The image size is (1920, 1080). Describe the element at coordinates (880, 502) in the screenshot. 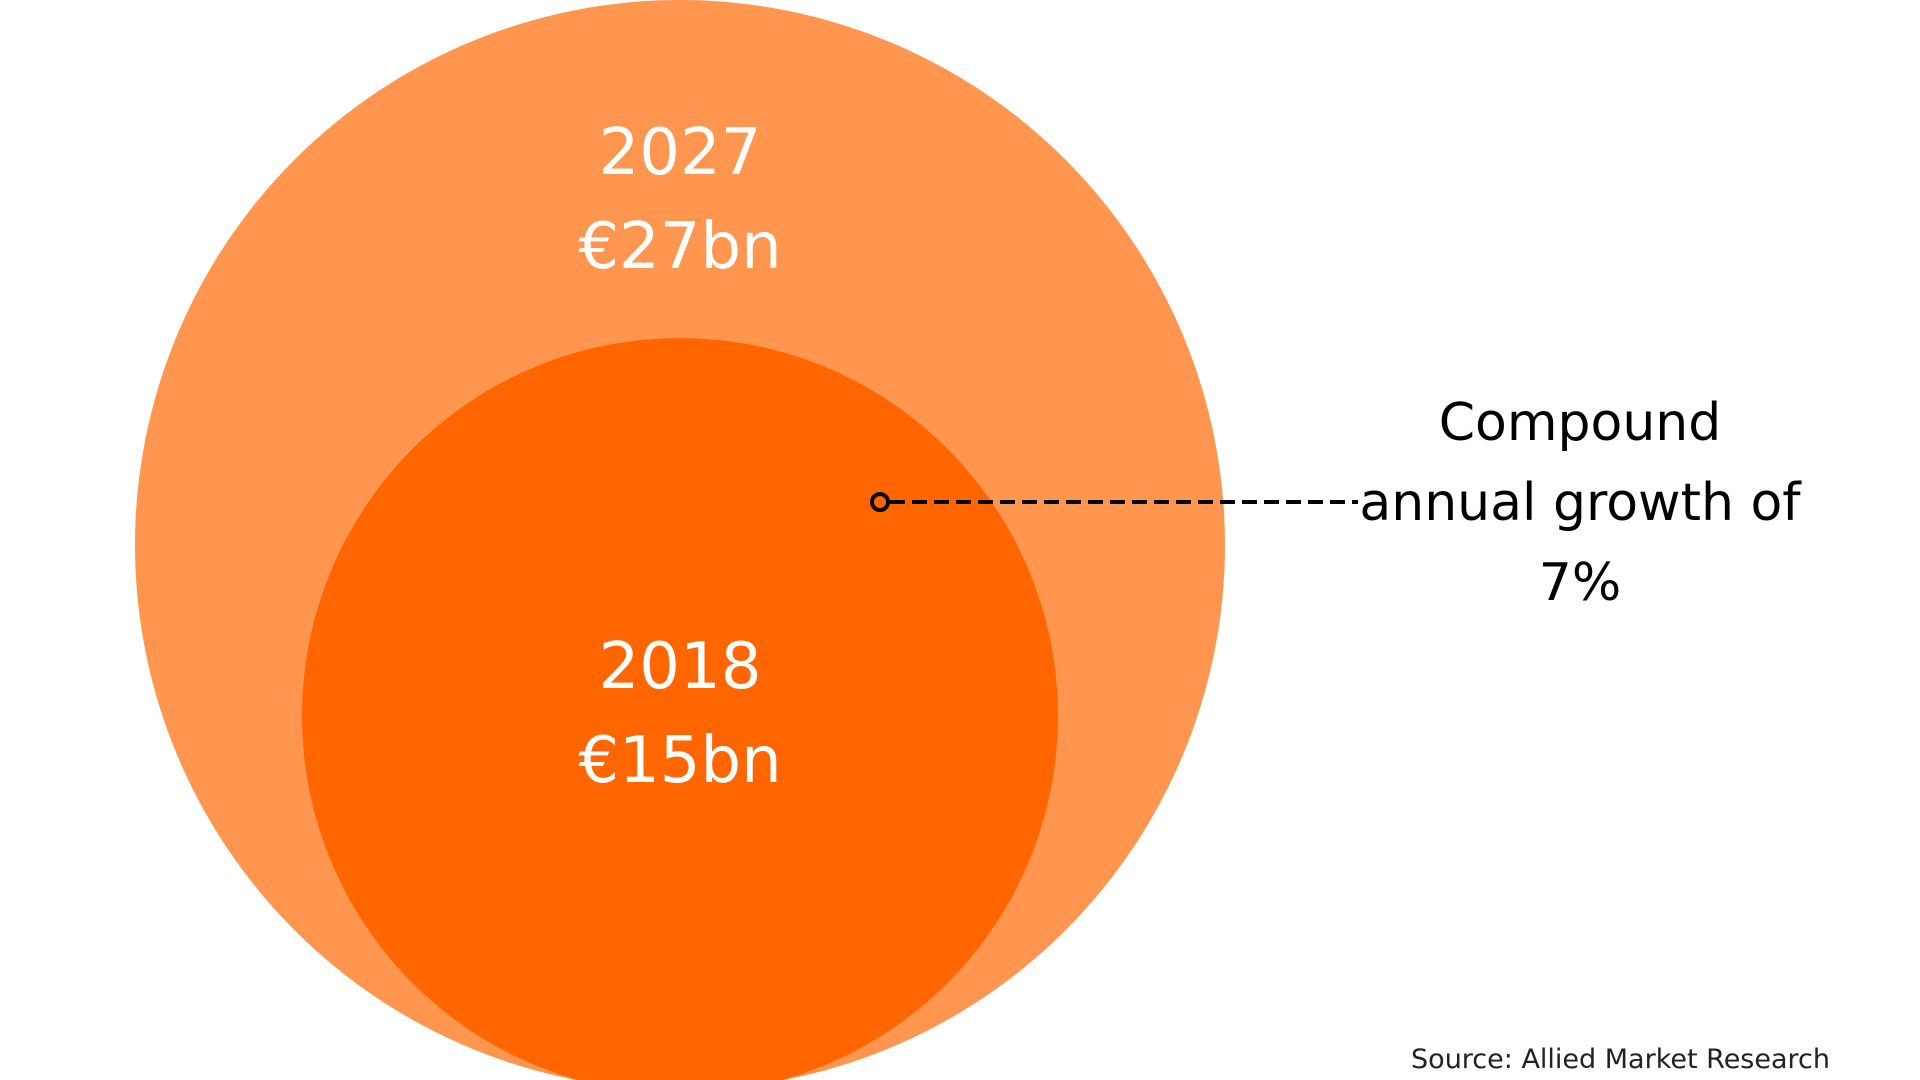

I see `growth-connector-dot` at that location.